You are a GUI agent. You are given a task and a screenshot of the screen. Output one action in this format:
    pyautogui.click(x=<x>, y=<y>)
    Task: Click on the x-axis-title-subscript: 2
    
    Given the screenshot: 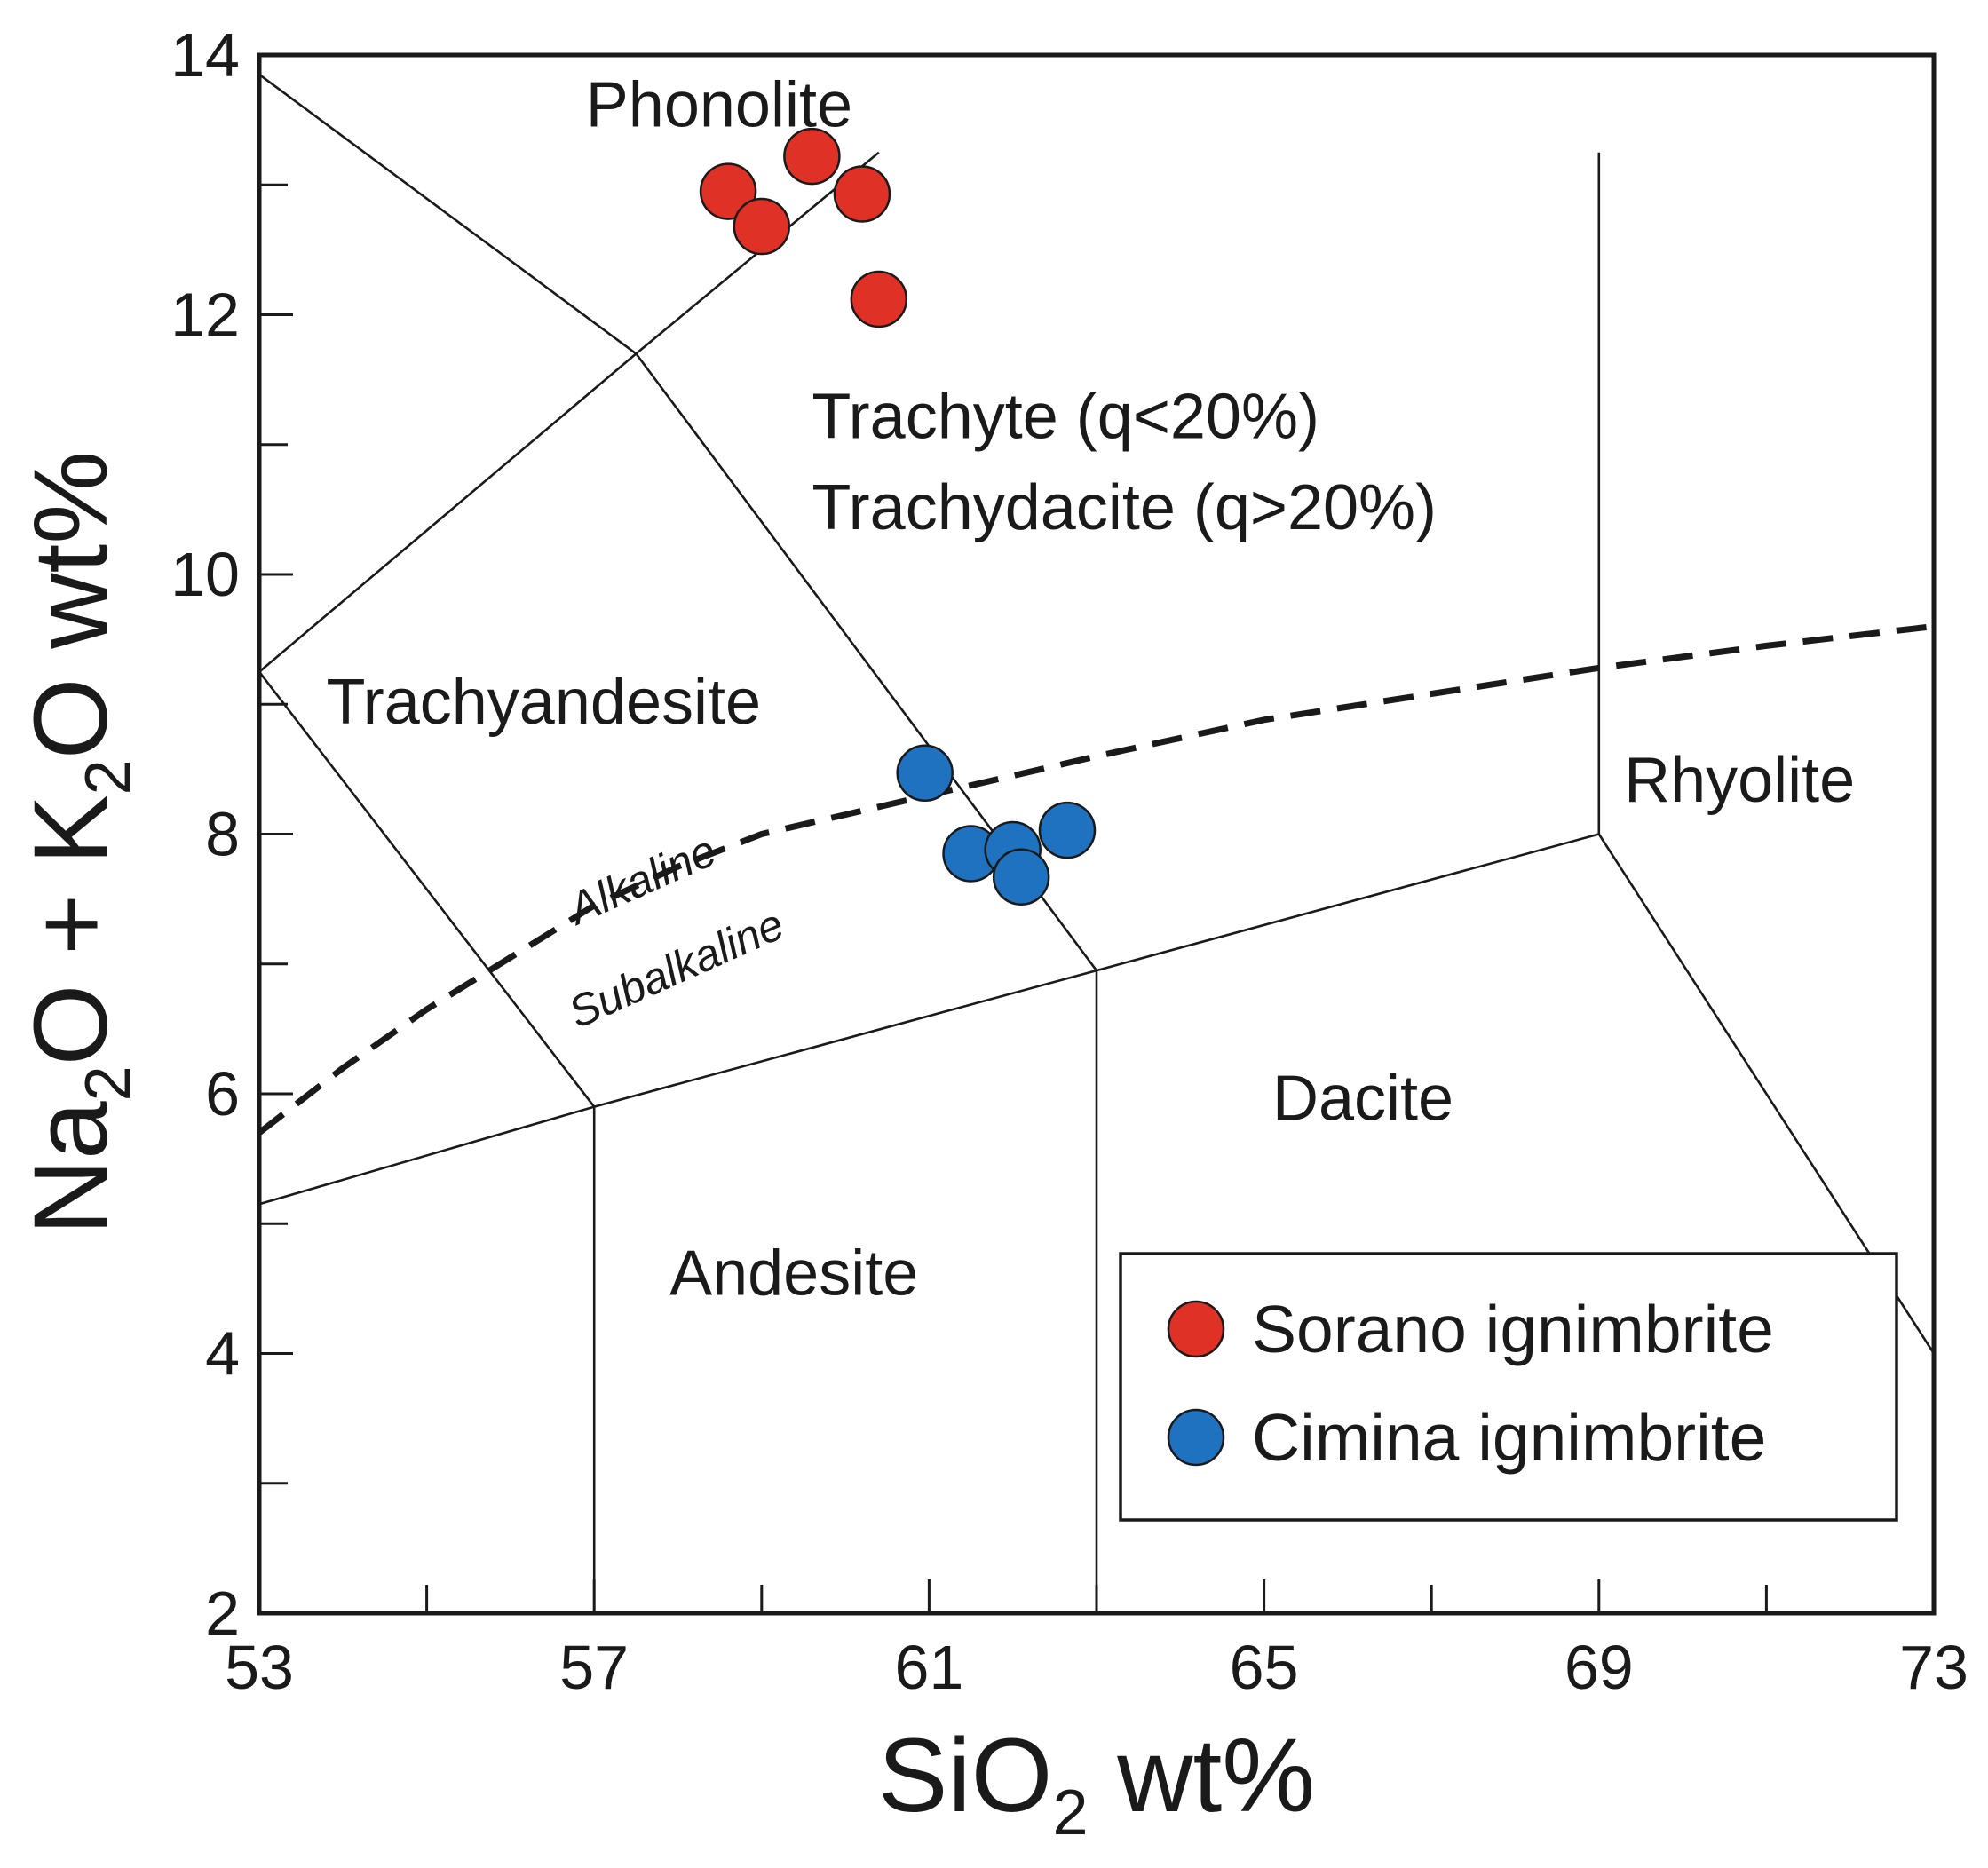 What is the action you would take?
    pyautogui.click(x=1070, y=1812)
    